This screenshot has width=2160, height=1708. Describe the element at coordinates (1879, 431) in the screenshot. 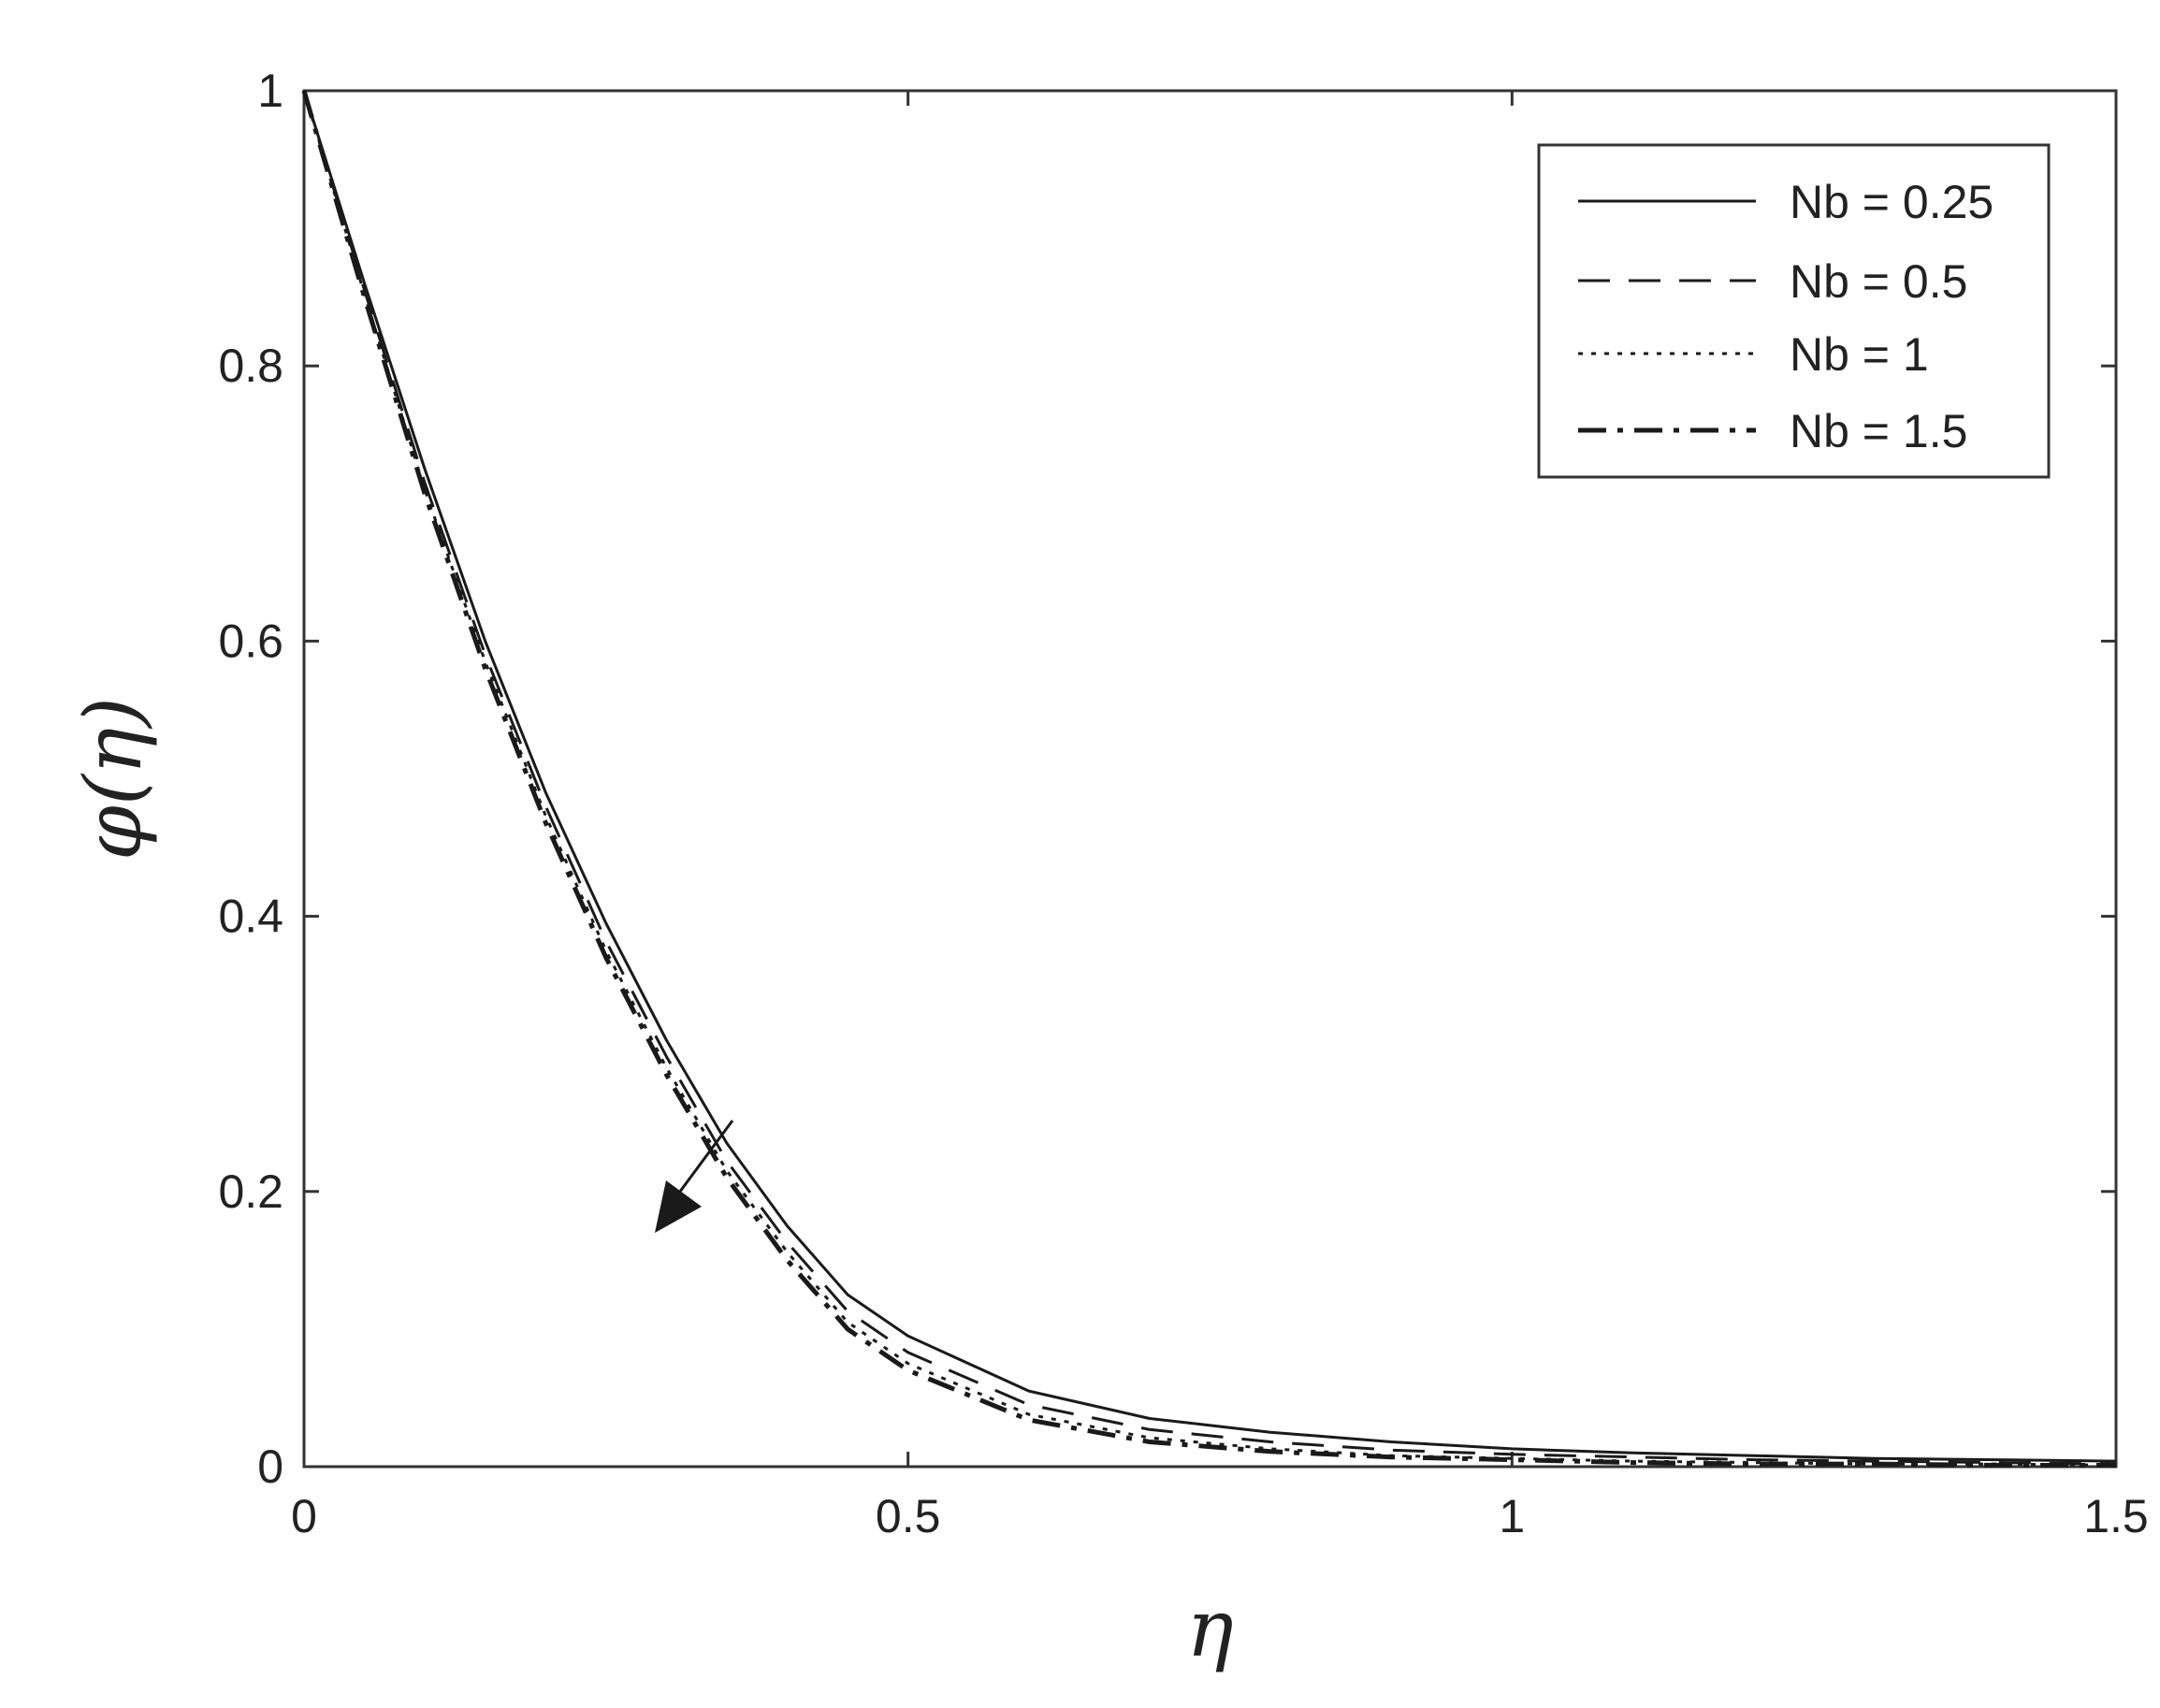

I see `legend-label-4: Nb = 1.5` at that location.